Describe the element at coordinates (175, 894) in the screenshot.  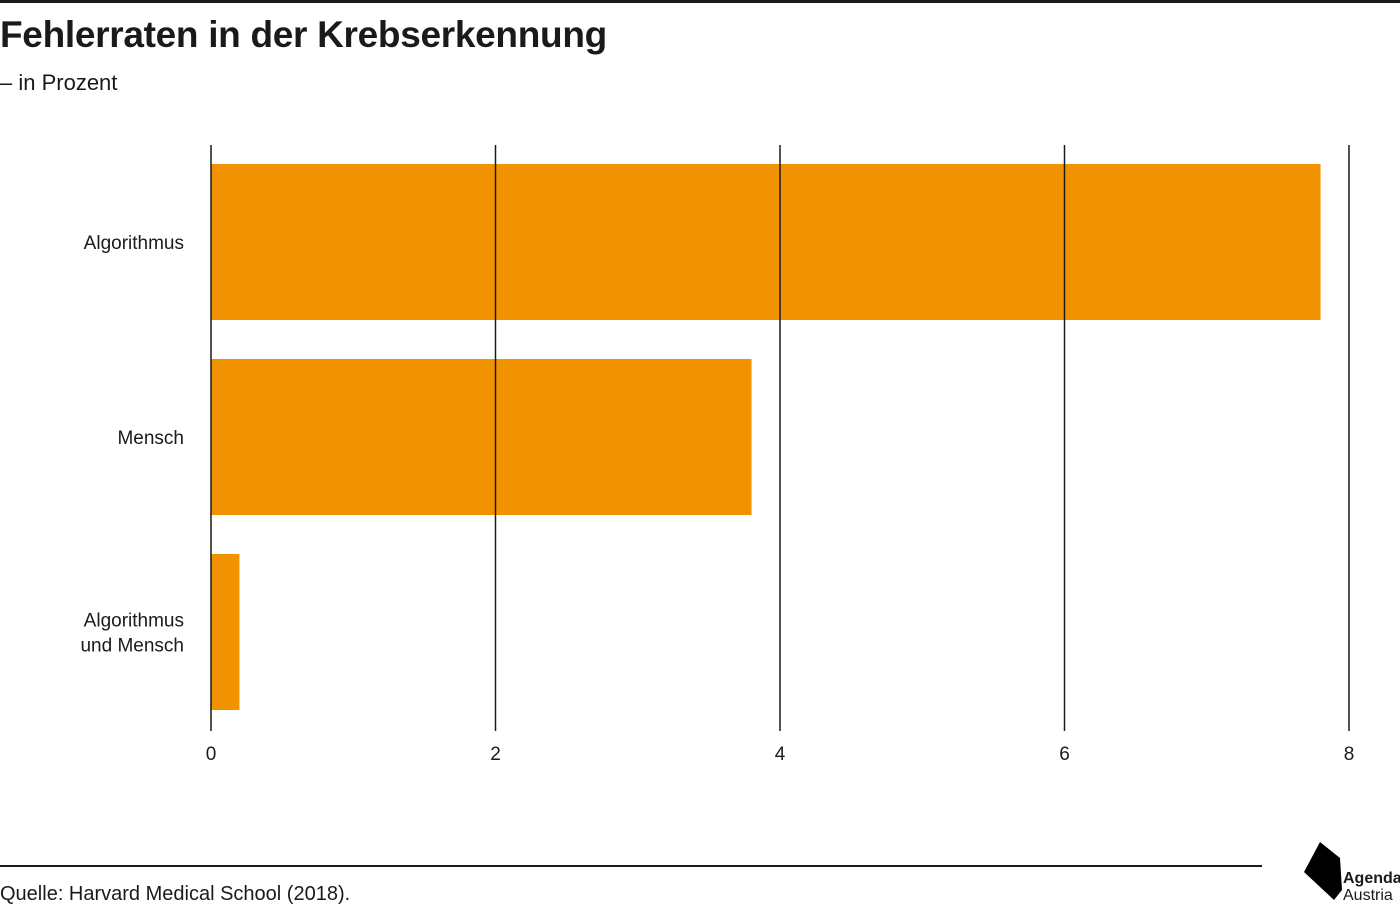
I see `source-note: Quelle: Harvard Medical School (2018).` at that location.